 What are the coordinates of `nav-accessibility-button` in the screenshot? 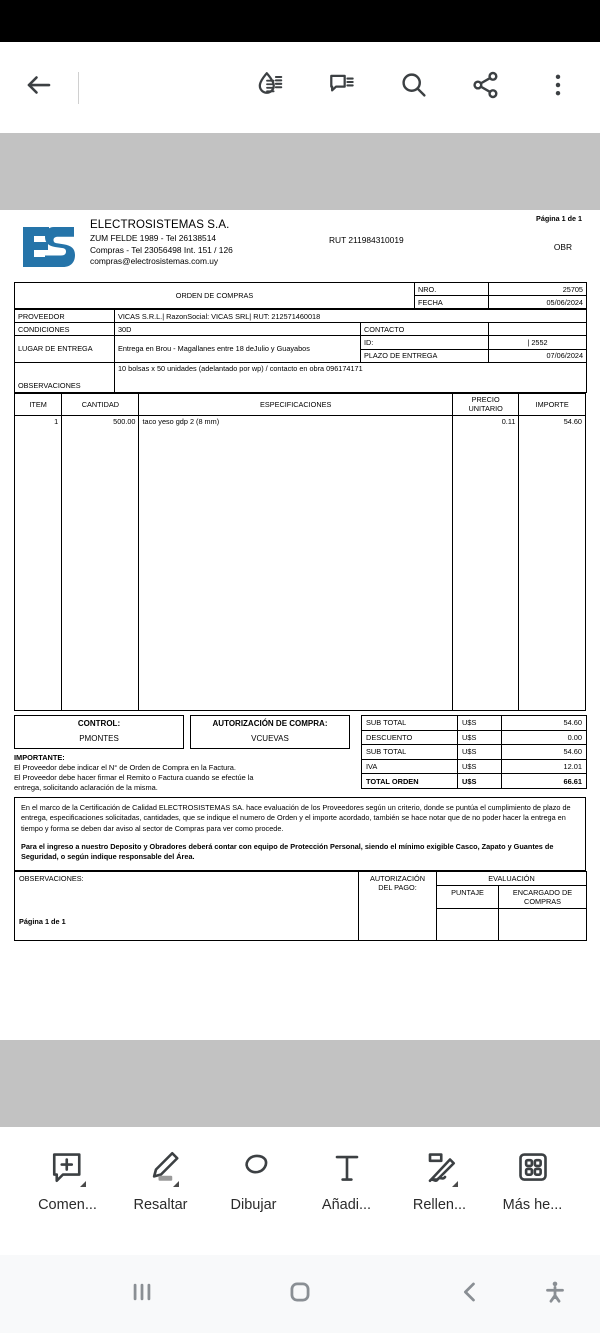 It's located at (555, 1294).